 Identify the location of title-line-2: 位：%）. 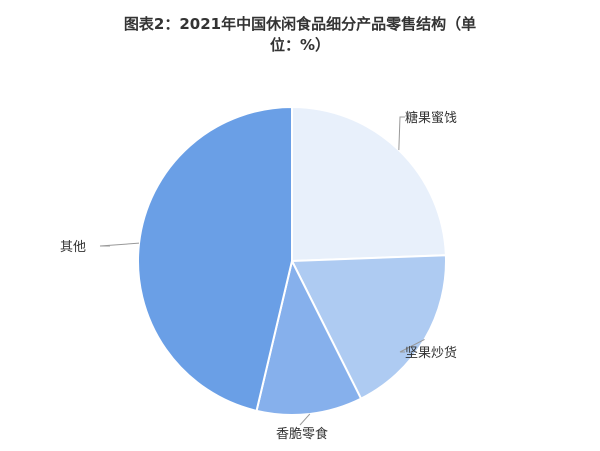
(300, 45).